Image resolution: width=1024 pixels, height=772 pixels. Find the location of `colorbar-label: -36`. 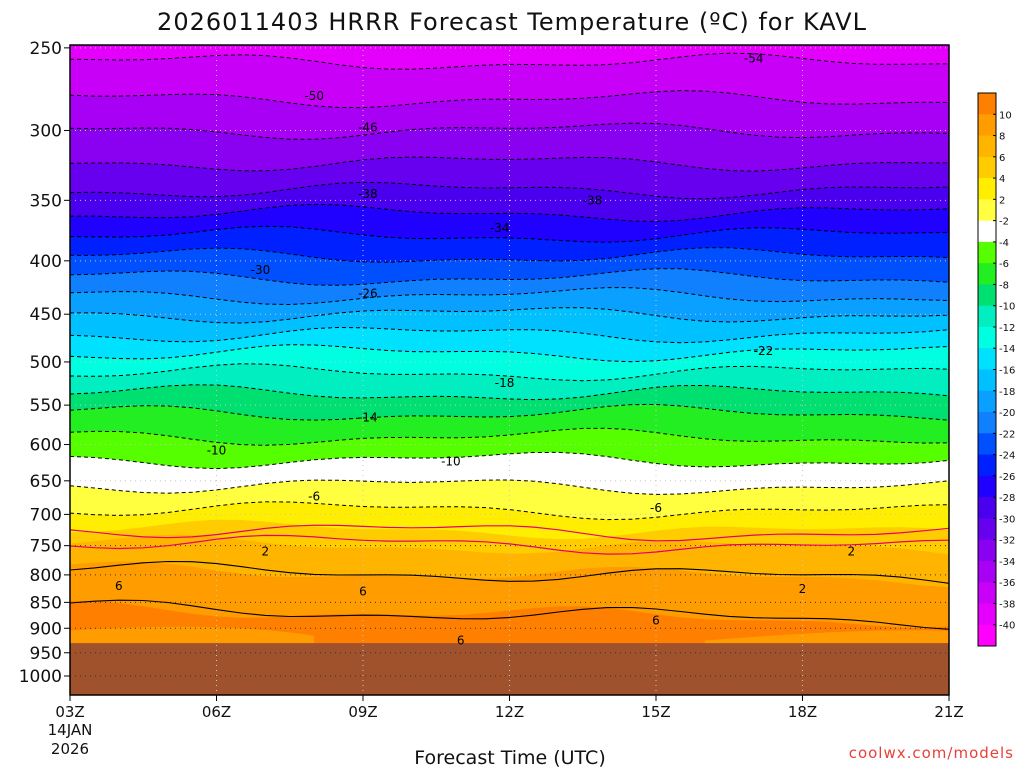

colorbar-label: -36 is located at coordinates (1007, 583).